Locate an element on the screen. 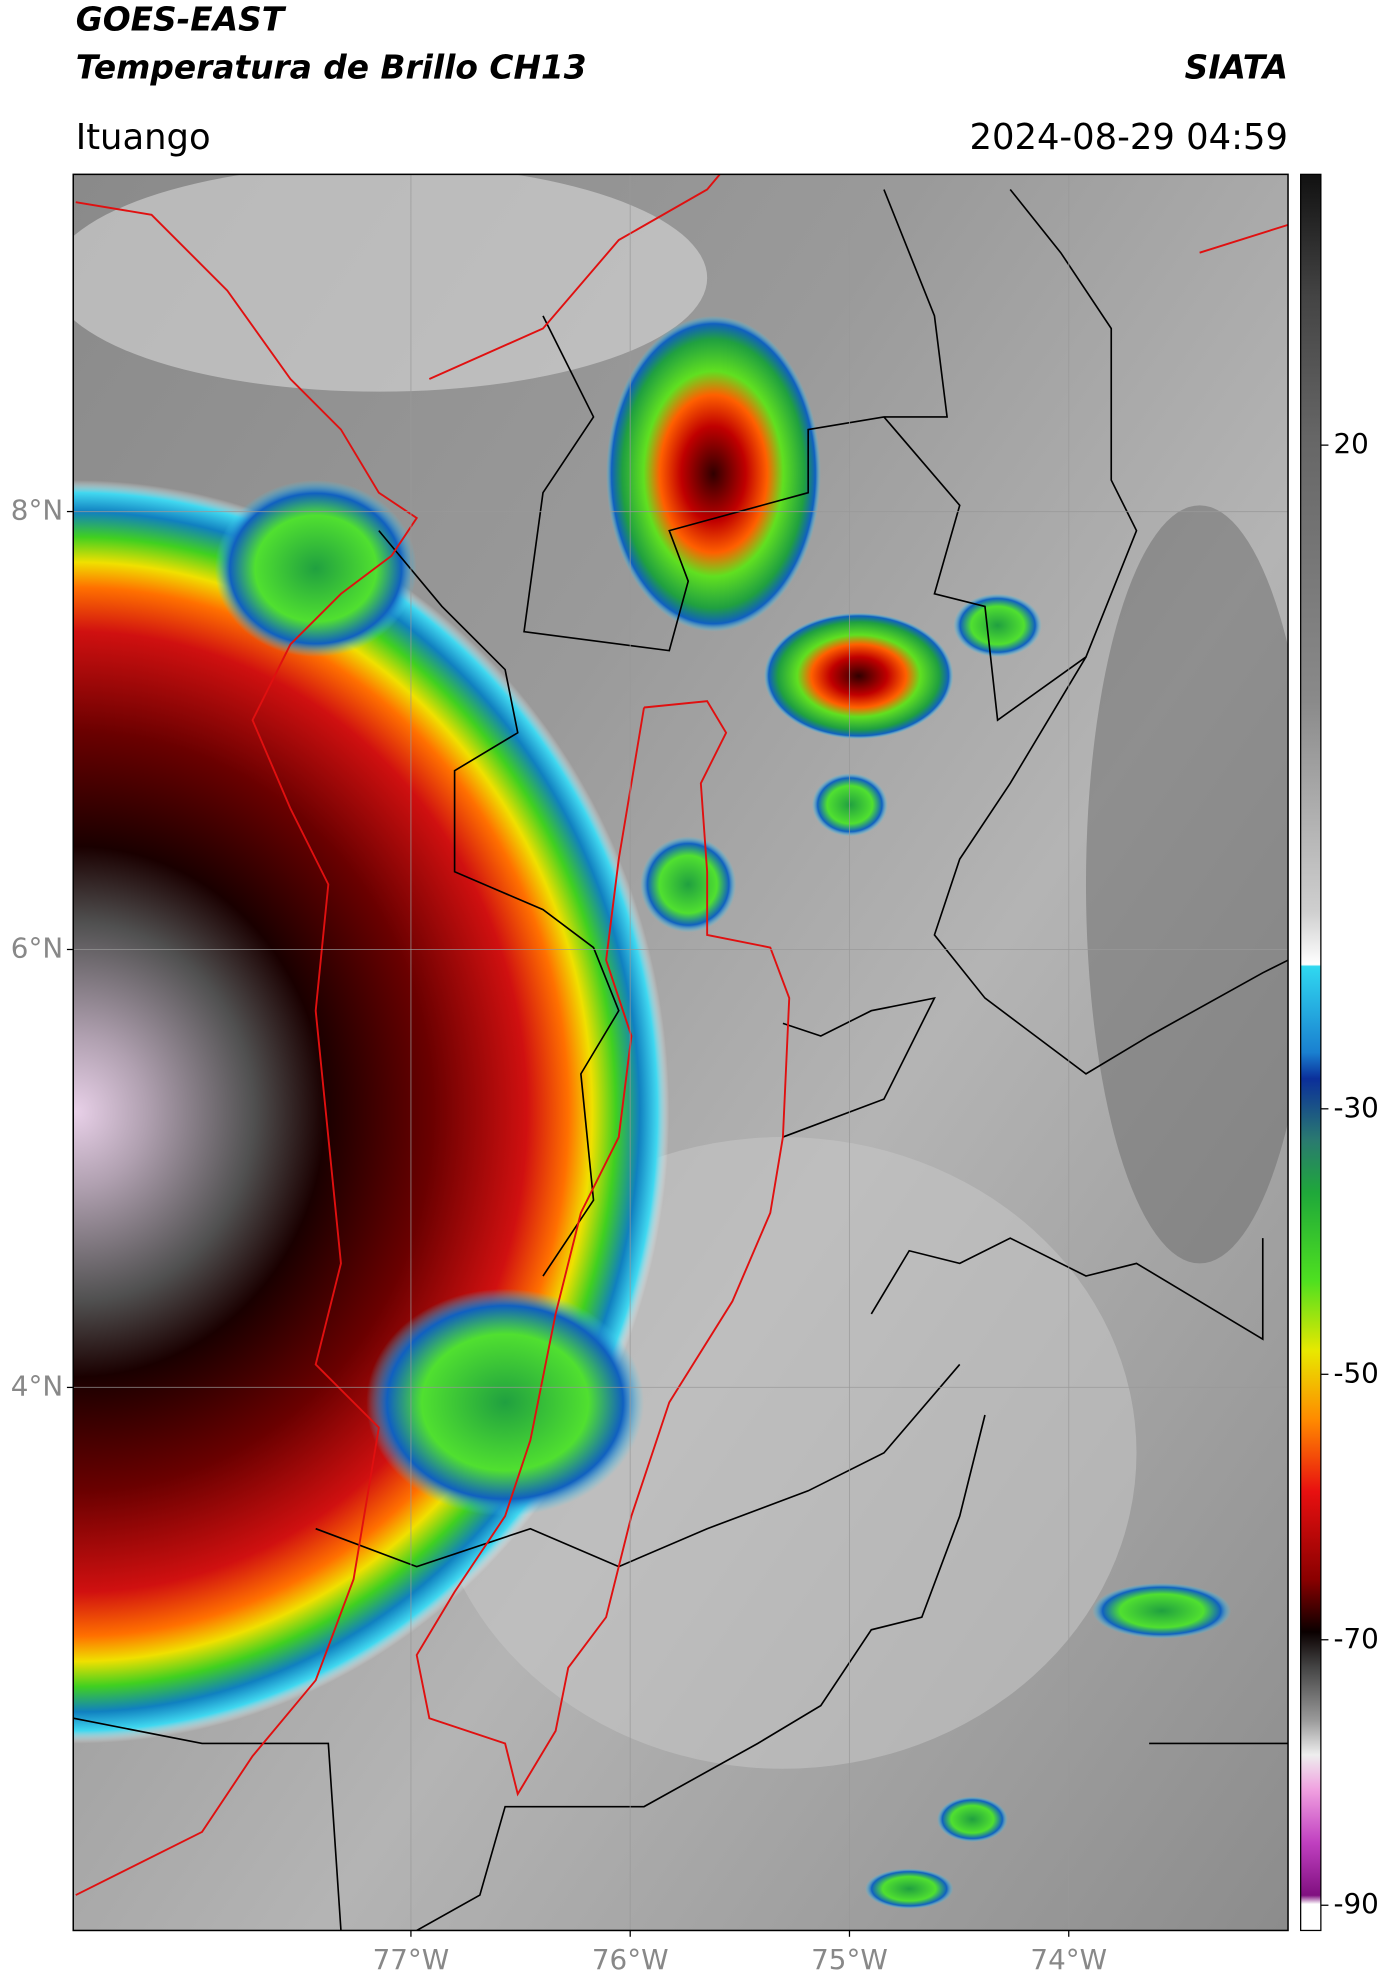 The height and width of the screenshot is (1981, 1384). lat-tick-label: 6°N is located at coordinates (37, 947).